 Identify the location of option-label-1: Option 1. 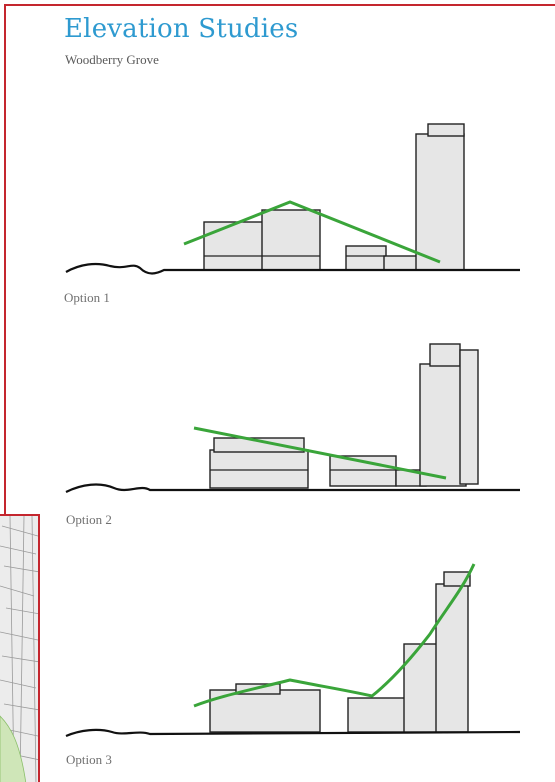
(87, 297).